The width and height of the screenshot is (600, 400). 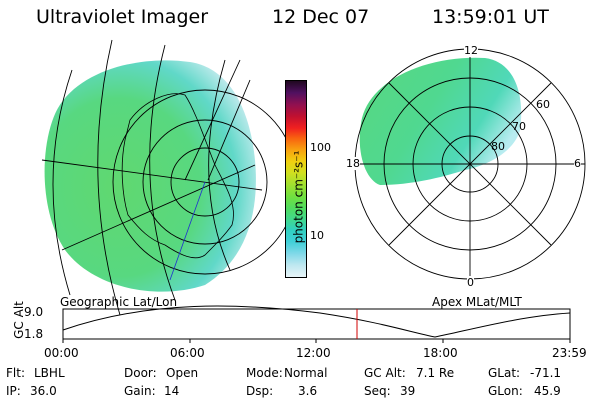 I want to click on mlt-label-bottom: 0, so click(x=470, y=282).